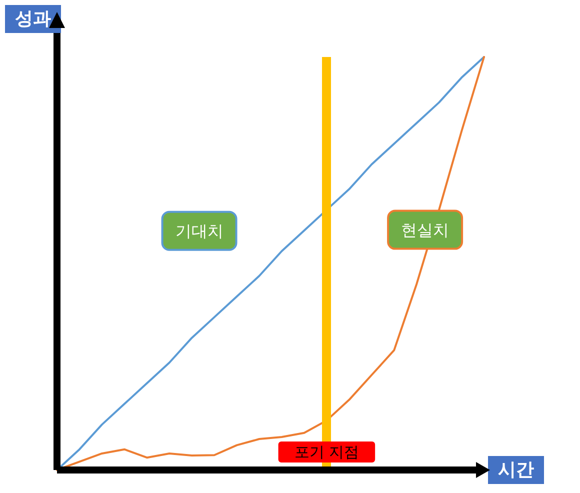  Describe the element at coordinates (516, 470) in the screenshot. I see `x-axis-title: 시간` at that location.